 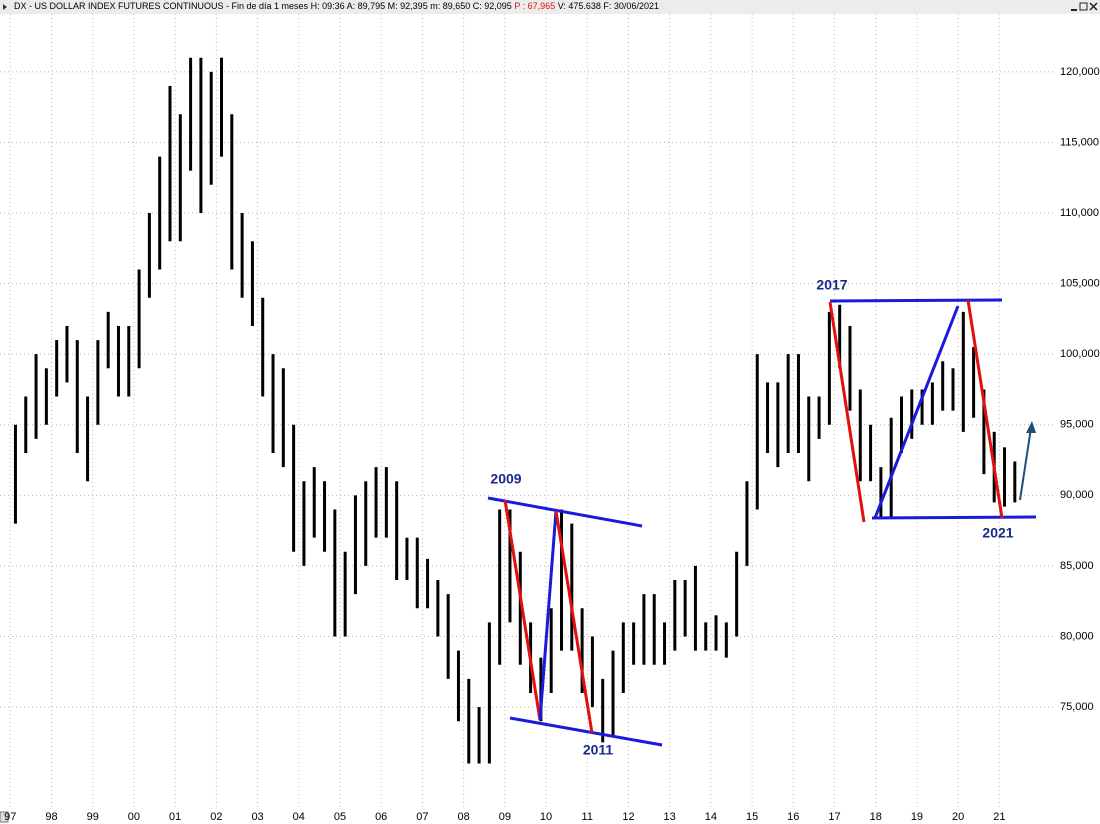 I want to click on x-tick-label: 14, so click(x=711, y=817).